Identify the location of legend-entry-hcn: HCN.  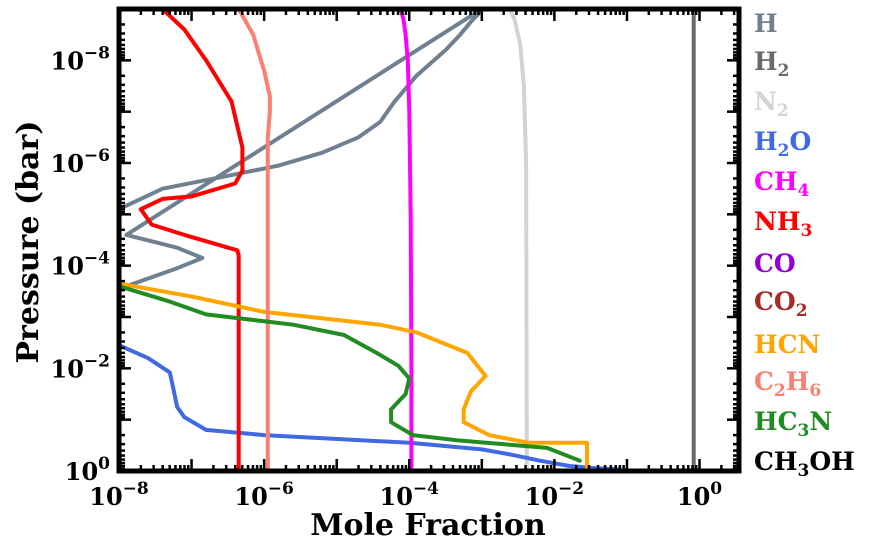
(787, 344).